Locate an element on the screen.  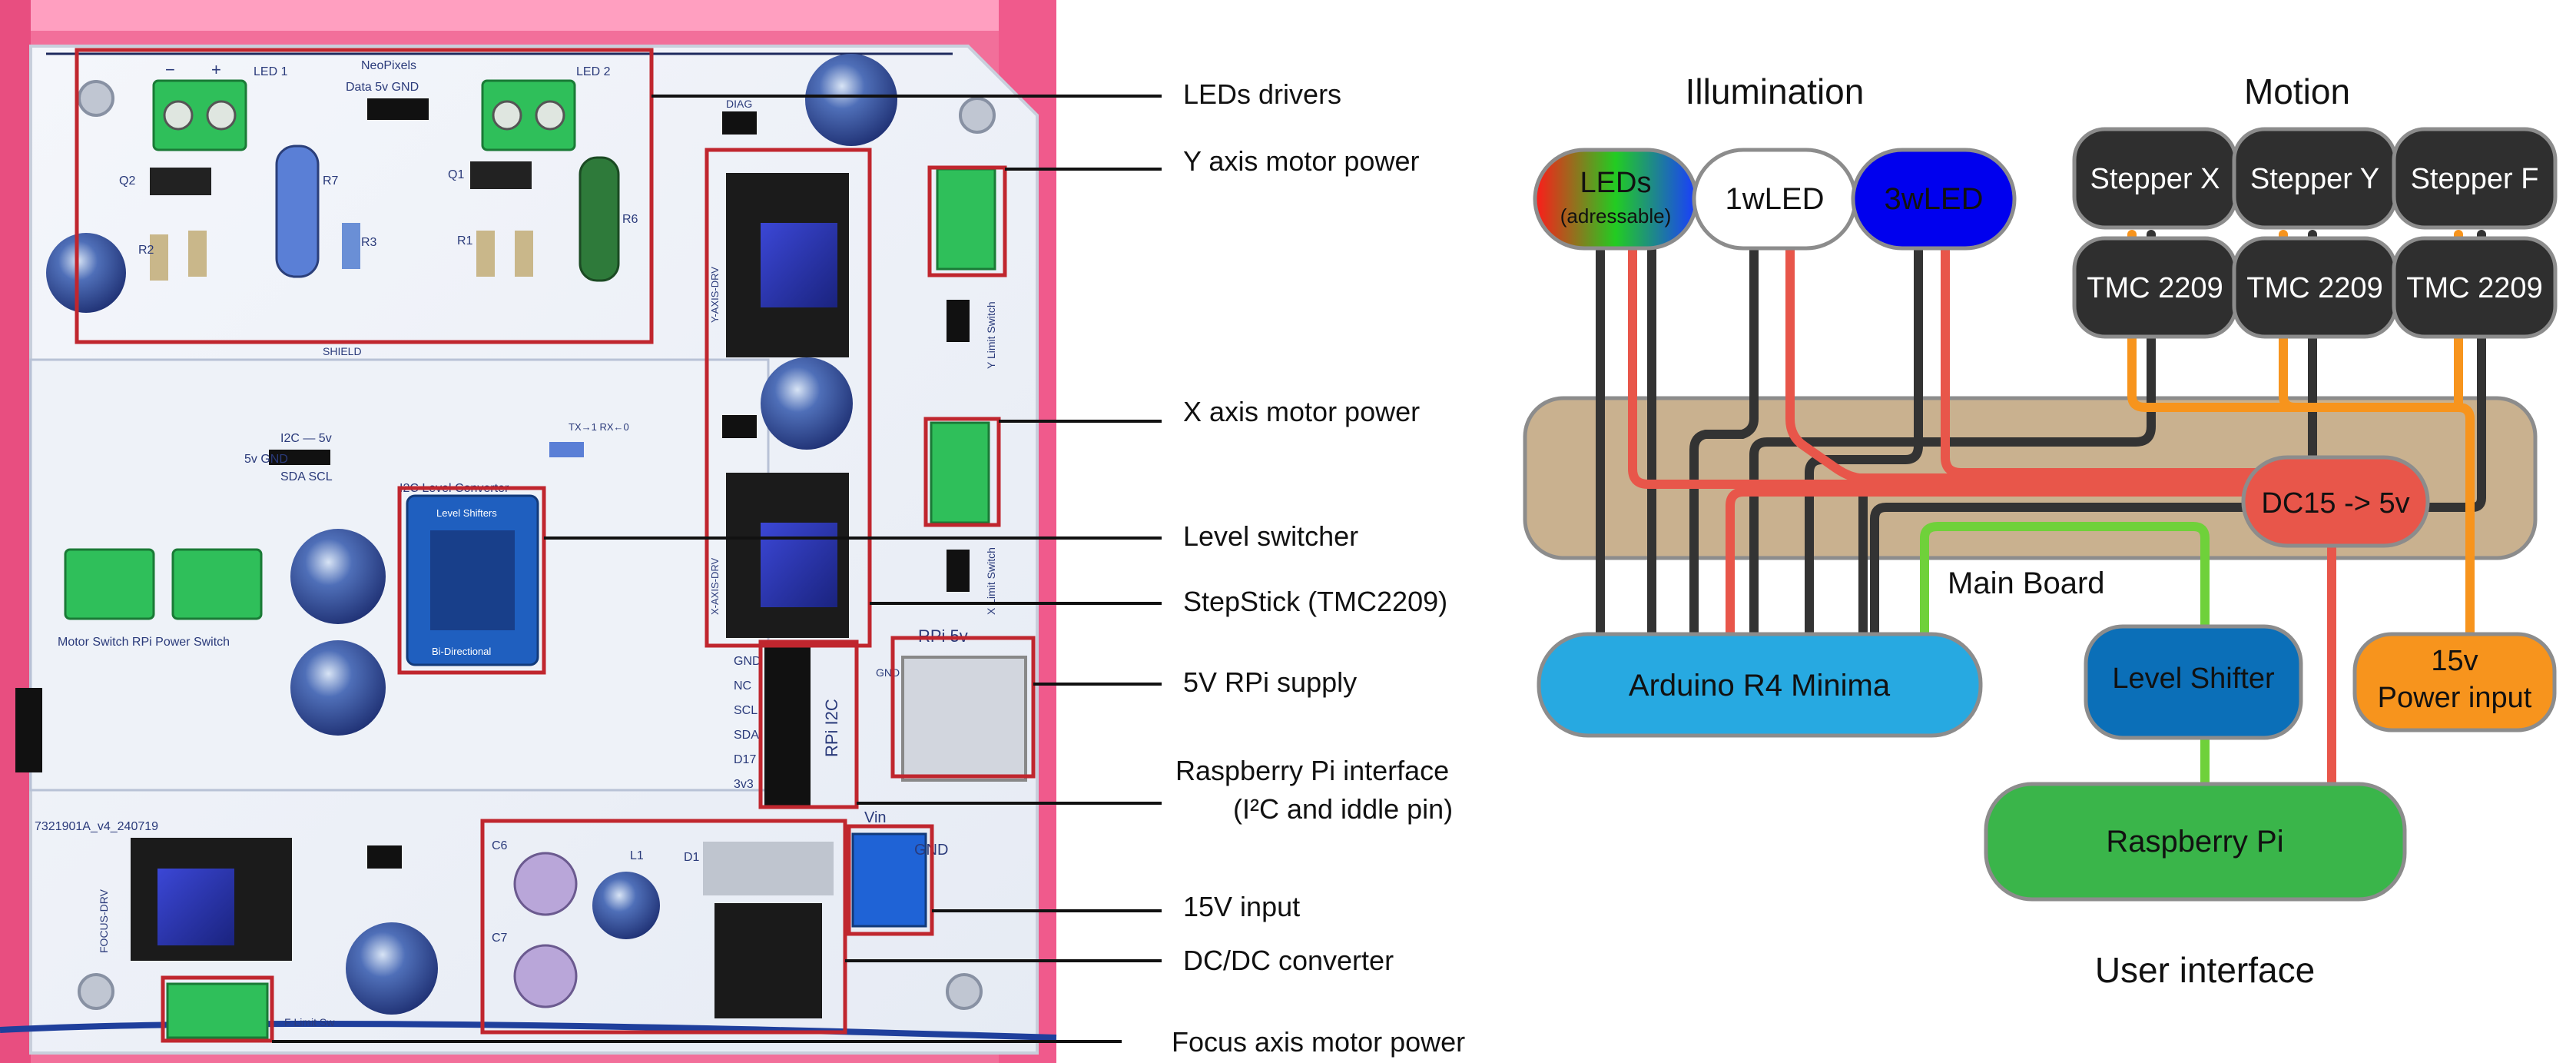
dcdc-regulator is located at coordinates (768, 961).